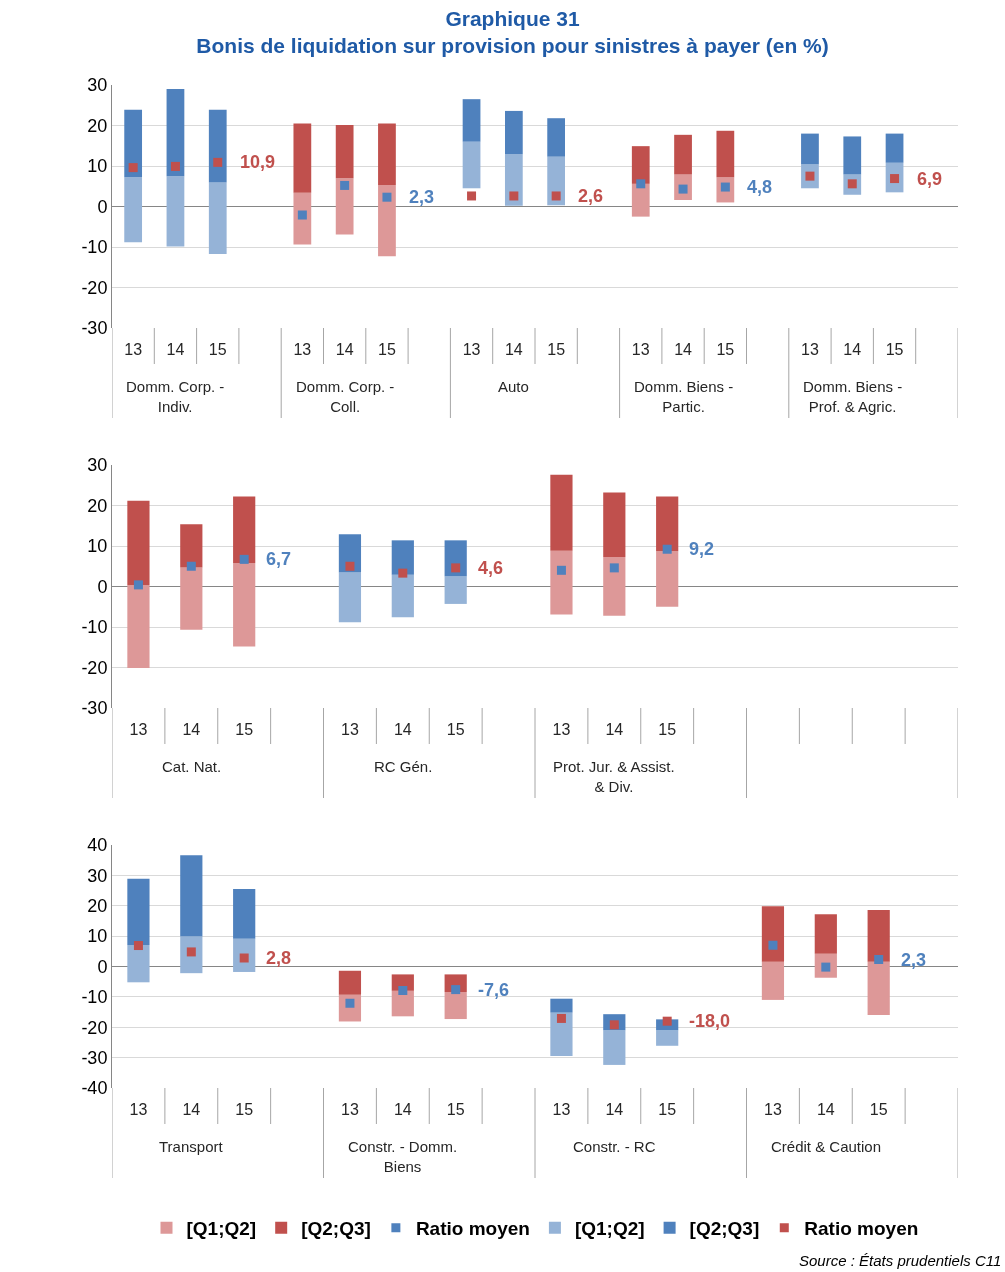  I want to click on data-label: 6,9, so click(930, 179).